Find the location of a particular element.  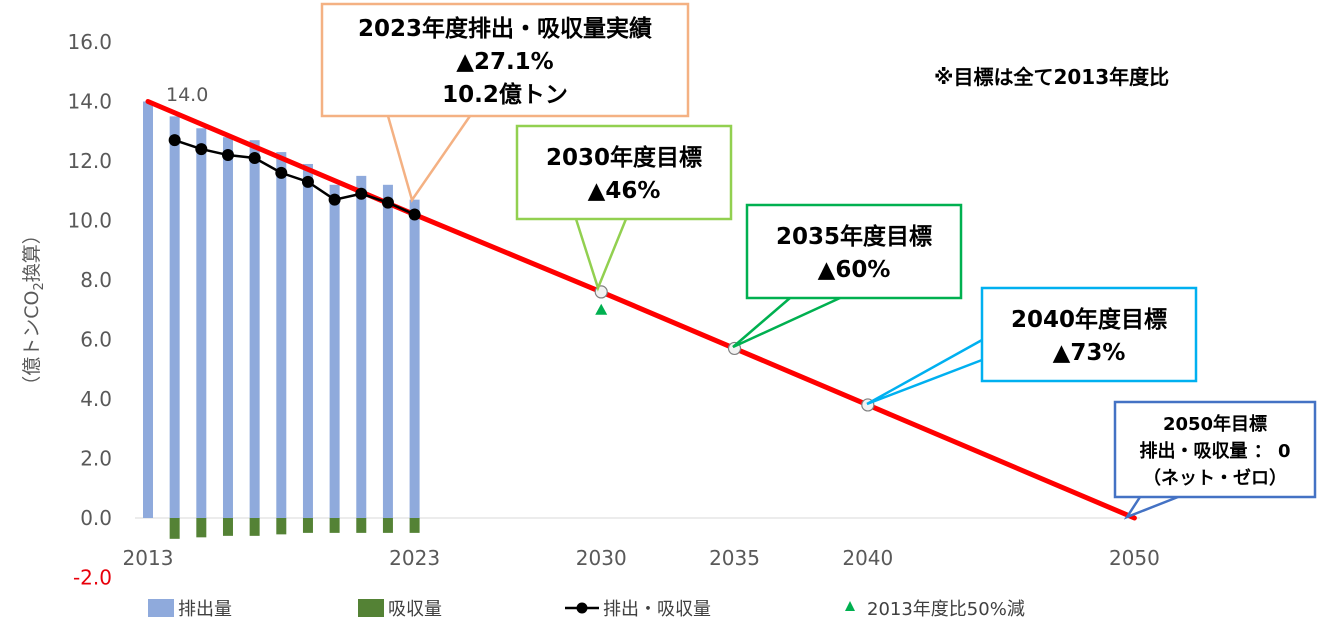

callout-2035-pointer is located at coordinates (786, 322).